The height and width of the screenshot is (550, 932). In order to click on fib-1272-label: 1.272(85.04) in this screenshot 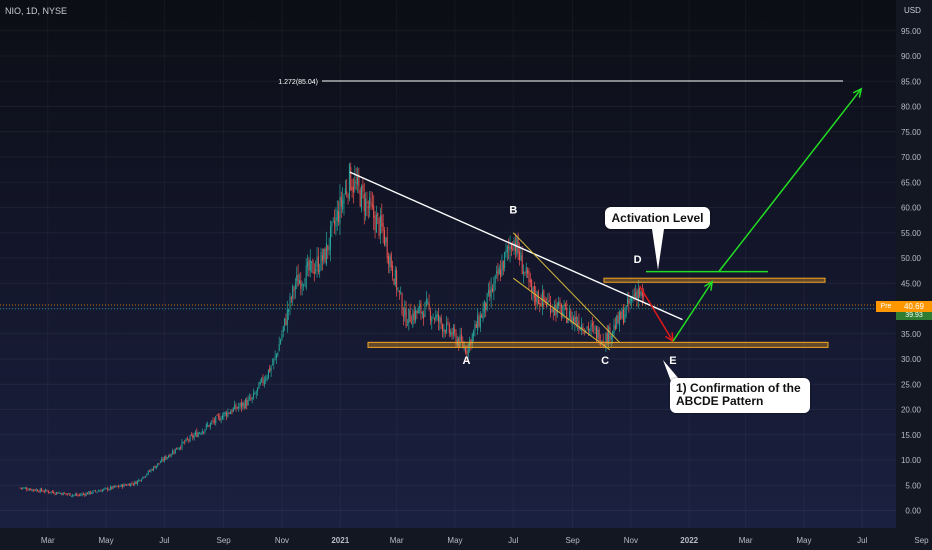, I will do `click(298, 82)`.